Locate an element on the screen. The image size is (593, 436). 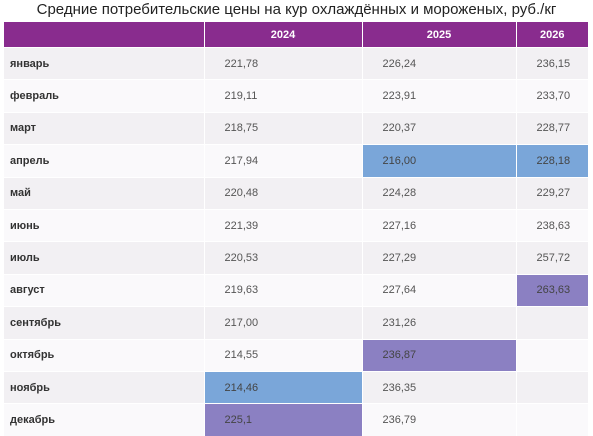
price-cell: 228,18 is located at coordinates (551, 161).